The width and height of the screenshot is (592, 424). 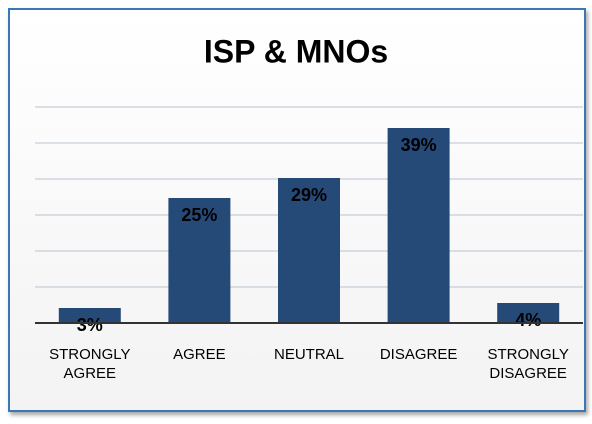 What do you see at coordinates (199, 215) in the screenshot?
I see `value-label: 25%` at bounding box center [199, 215].